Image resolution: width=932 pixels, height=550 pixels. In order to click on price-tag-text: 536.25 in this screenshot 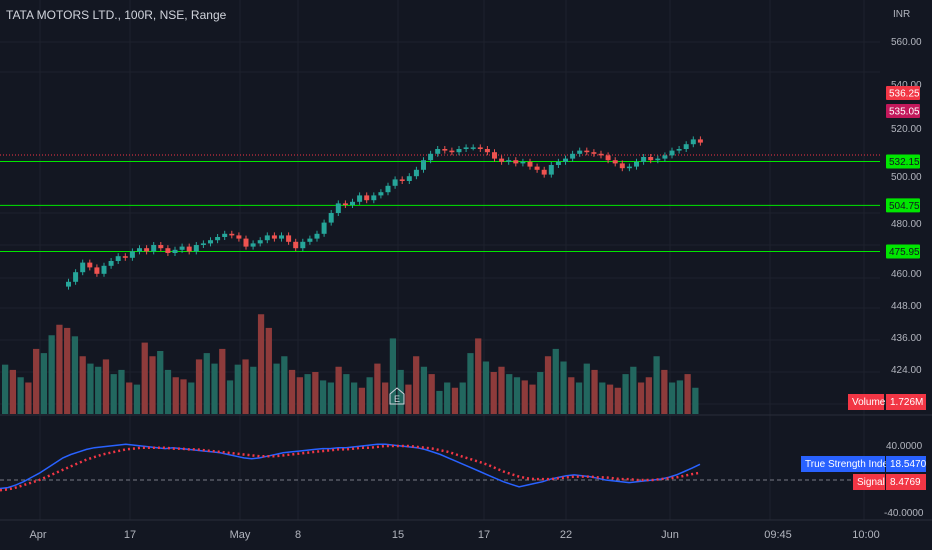, I will do `click(904, 94)`.